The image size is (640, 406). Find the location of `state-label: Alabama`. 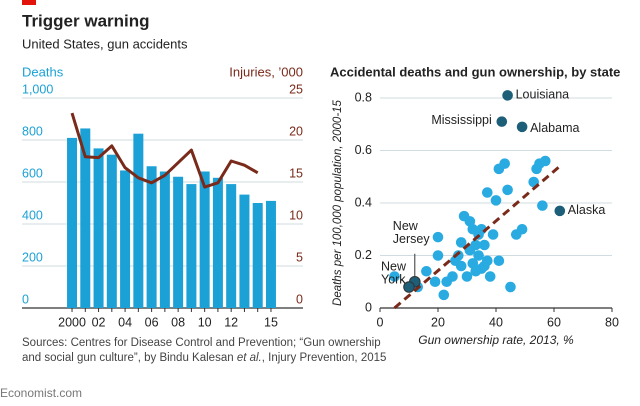

state-label: Alabama is located at coordinates (554, 128).